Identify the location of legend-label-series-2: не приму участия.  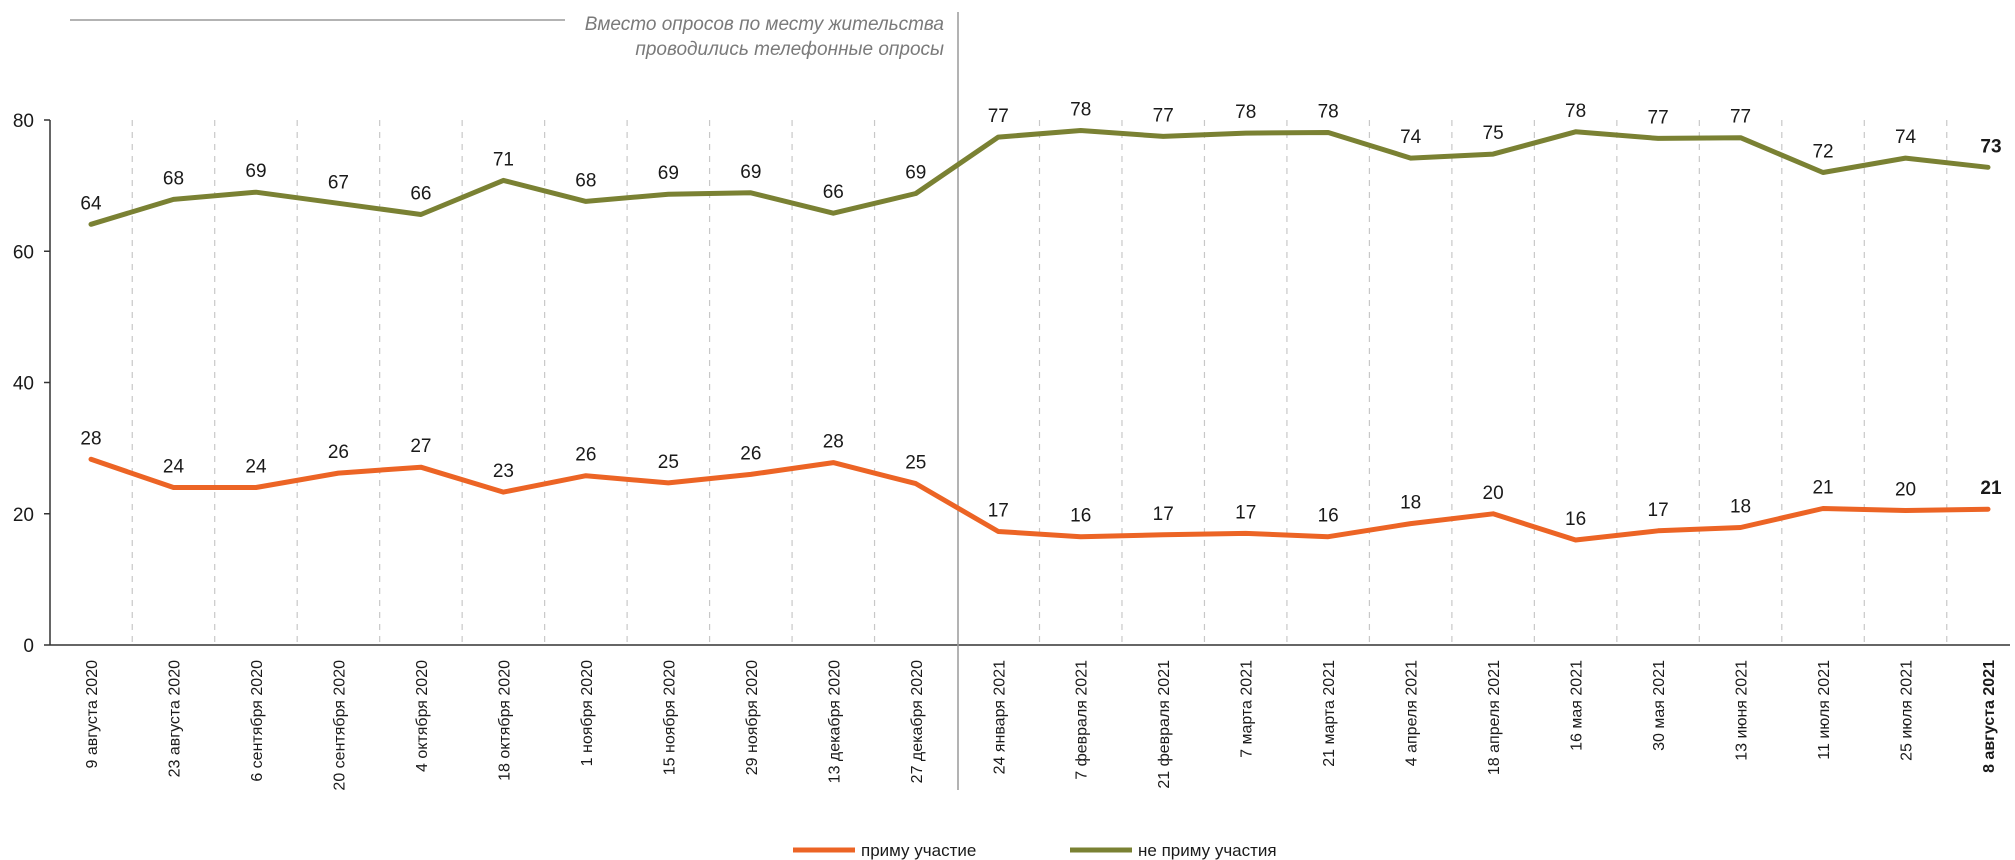
(1207, 850).